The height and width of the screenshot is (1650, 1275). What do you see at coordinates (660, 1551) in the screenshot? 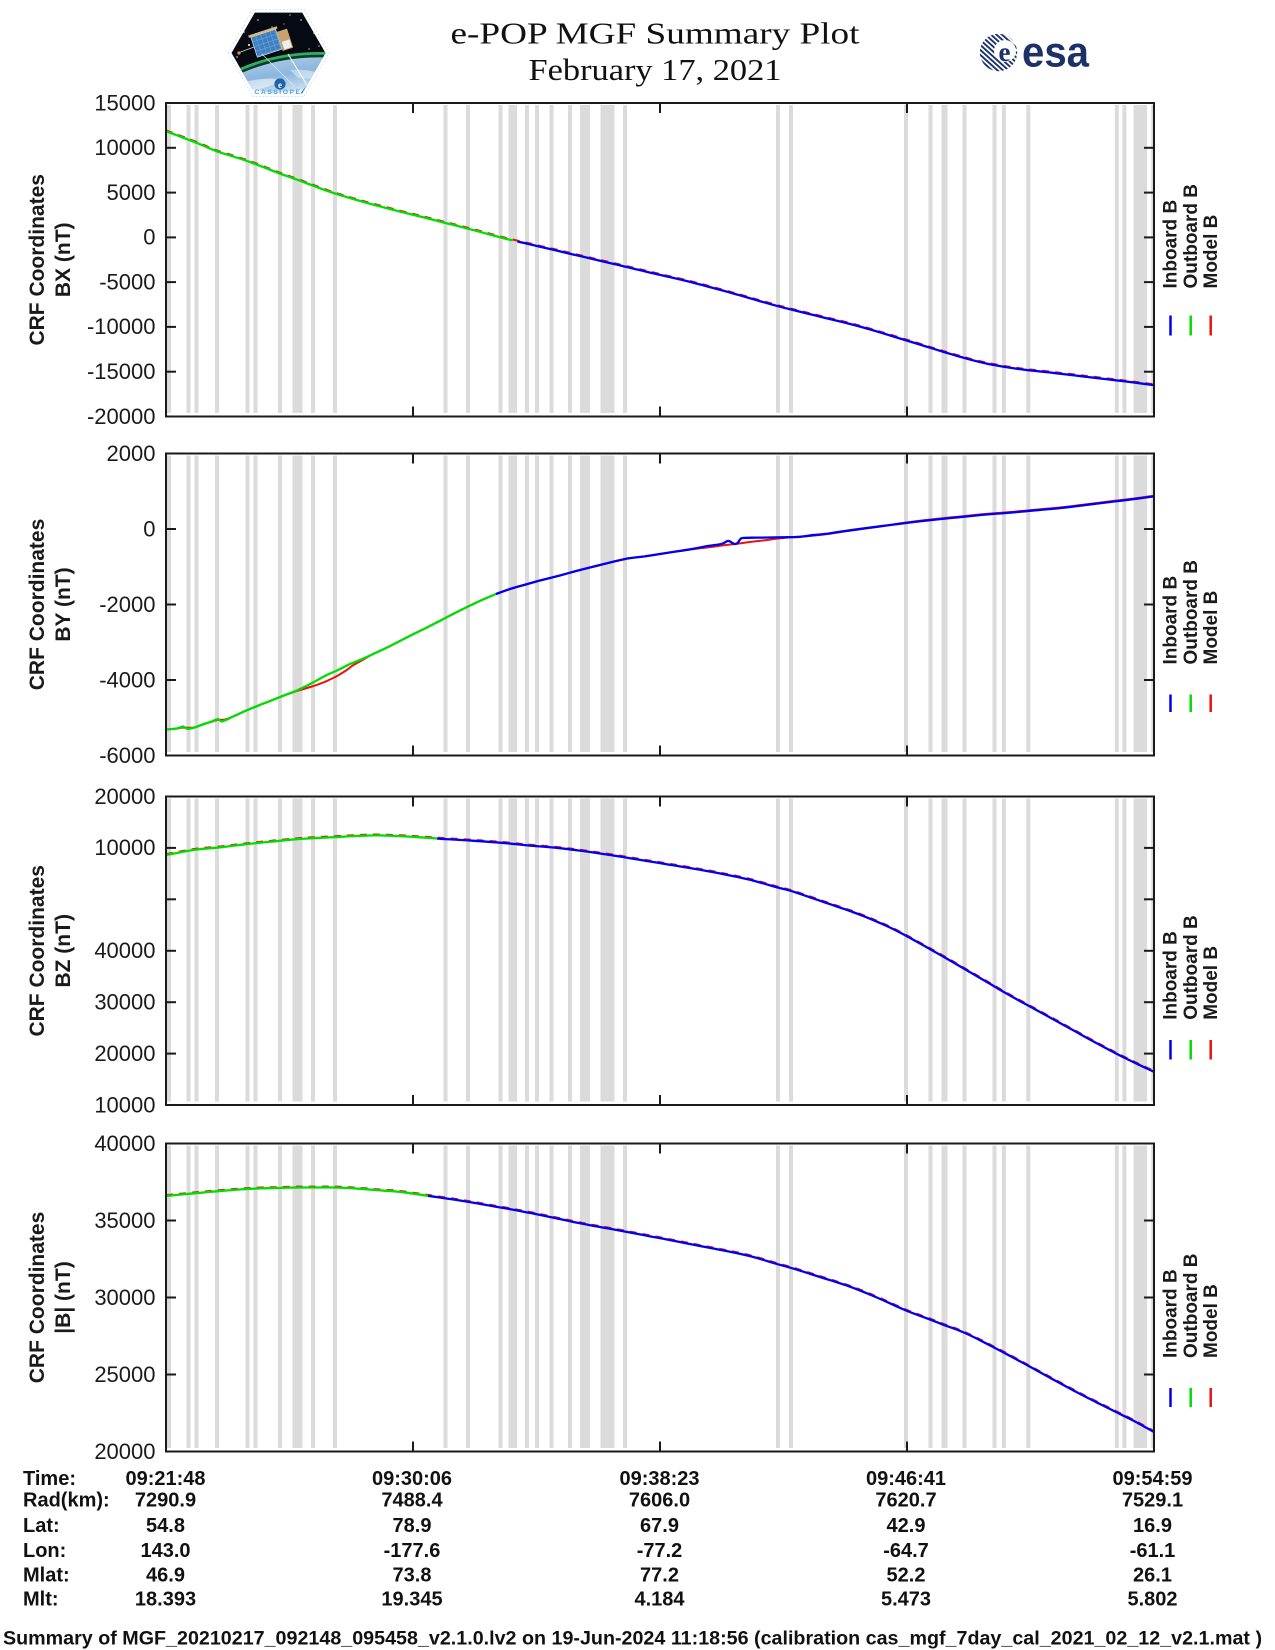
I see `svg-text: -77.2` at bounding box center [660, 1551].